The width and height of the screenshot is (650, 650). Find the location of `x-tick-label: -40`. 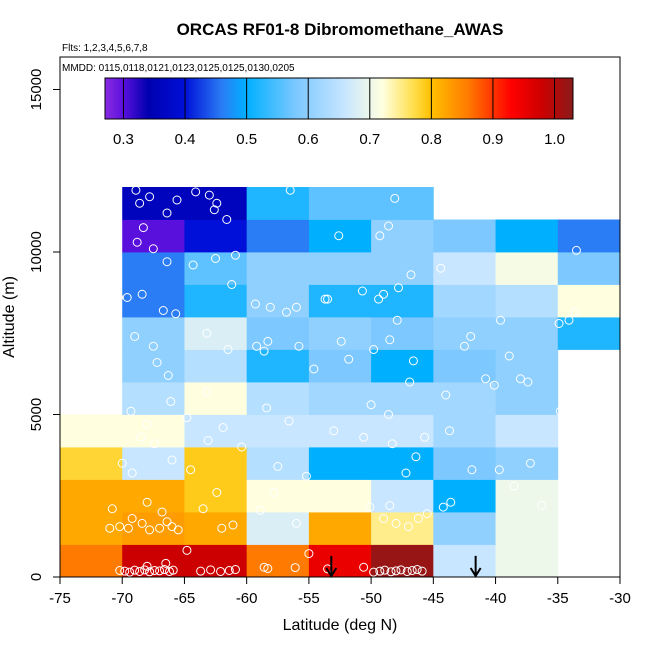

x-tick-label: -40 is located at coordinates (496, 598).